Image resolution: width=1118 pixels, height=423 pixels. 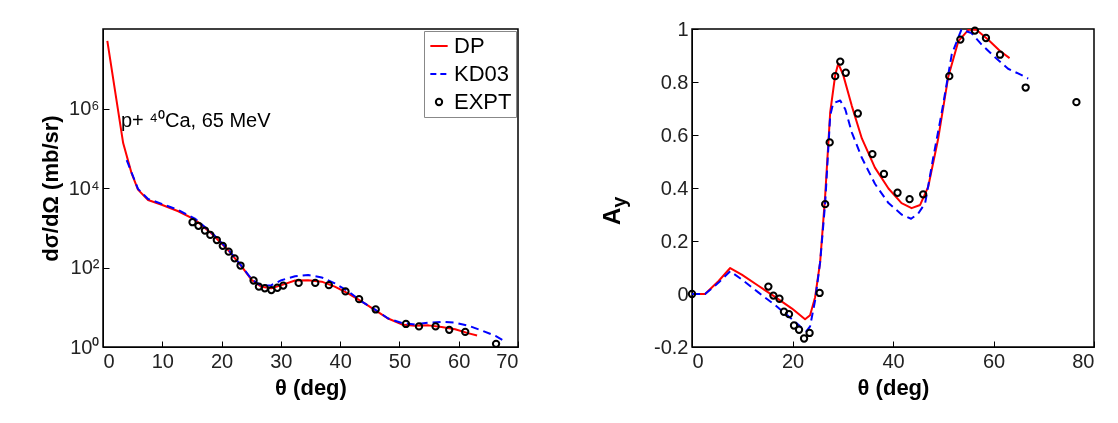 What do you see at coordinates (483, 101) in the screenshot?
I see `legend-label: EXPT` at bounding box center [483, 101].